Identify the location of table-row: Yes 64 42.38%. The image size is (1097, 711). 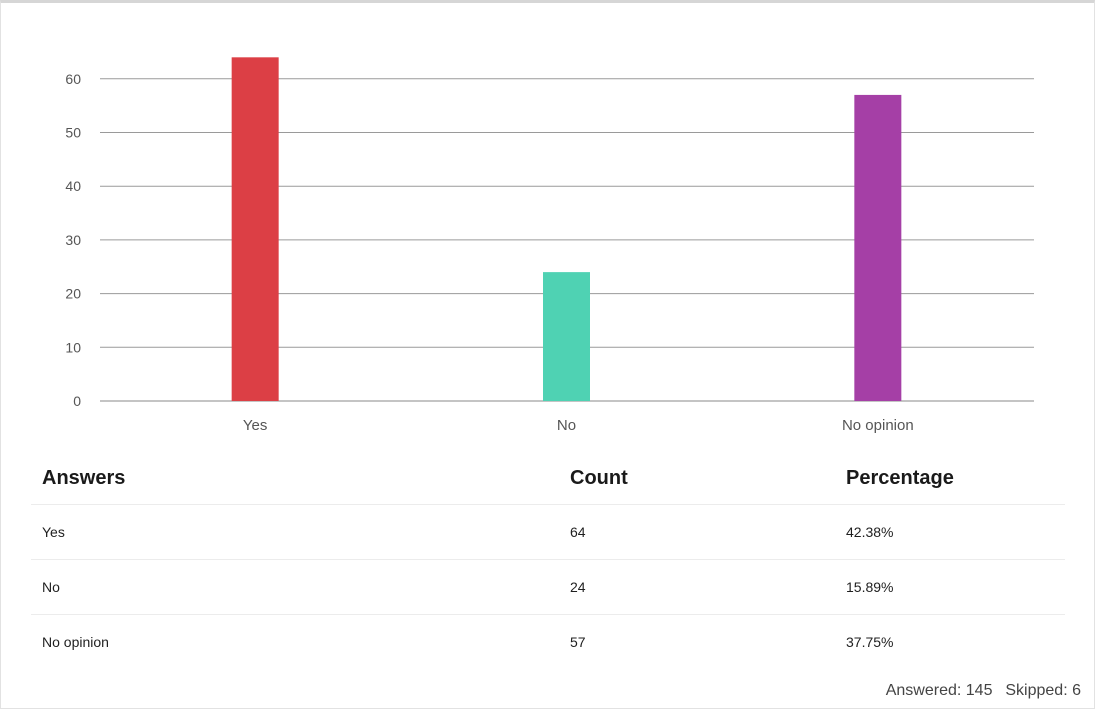
(548, 532).